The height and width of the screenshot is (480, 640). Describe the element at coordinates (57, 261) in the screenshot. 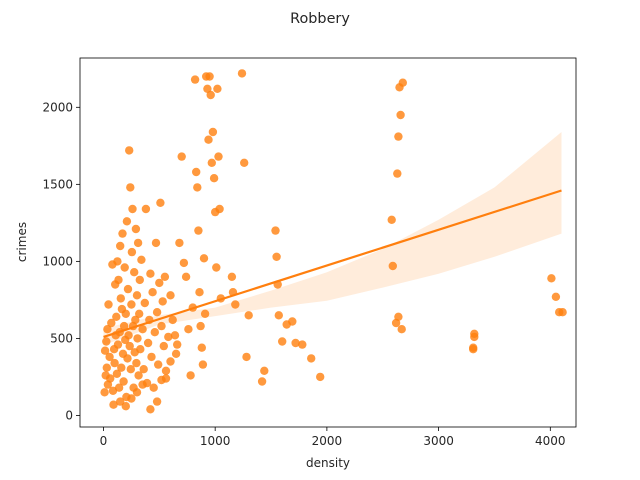

I see `y-tick-label: 1000` at that location.